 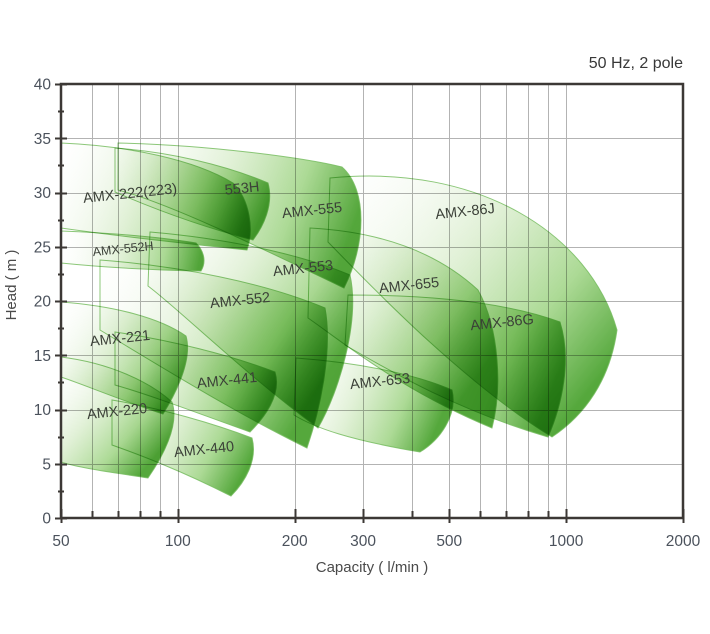 I want to click on x-tick-label: 300, so click(x=363, y=541).